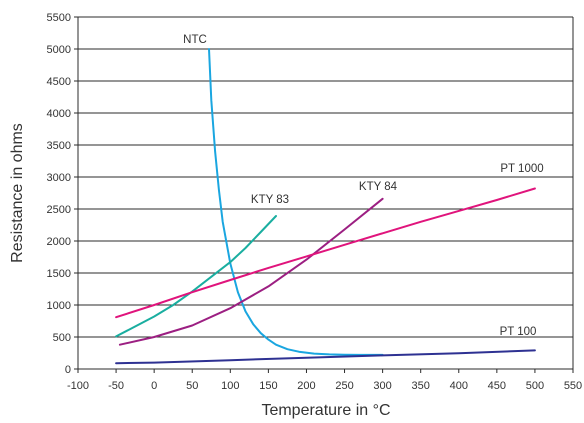 Image resolution: width=584 pixels, height=423 pixels. What do you see at coordinates (192, 386) in the screenshot?
I see `x-tick-label: 50` at bounding box center [192, 386].